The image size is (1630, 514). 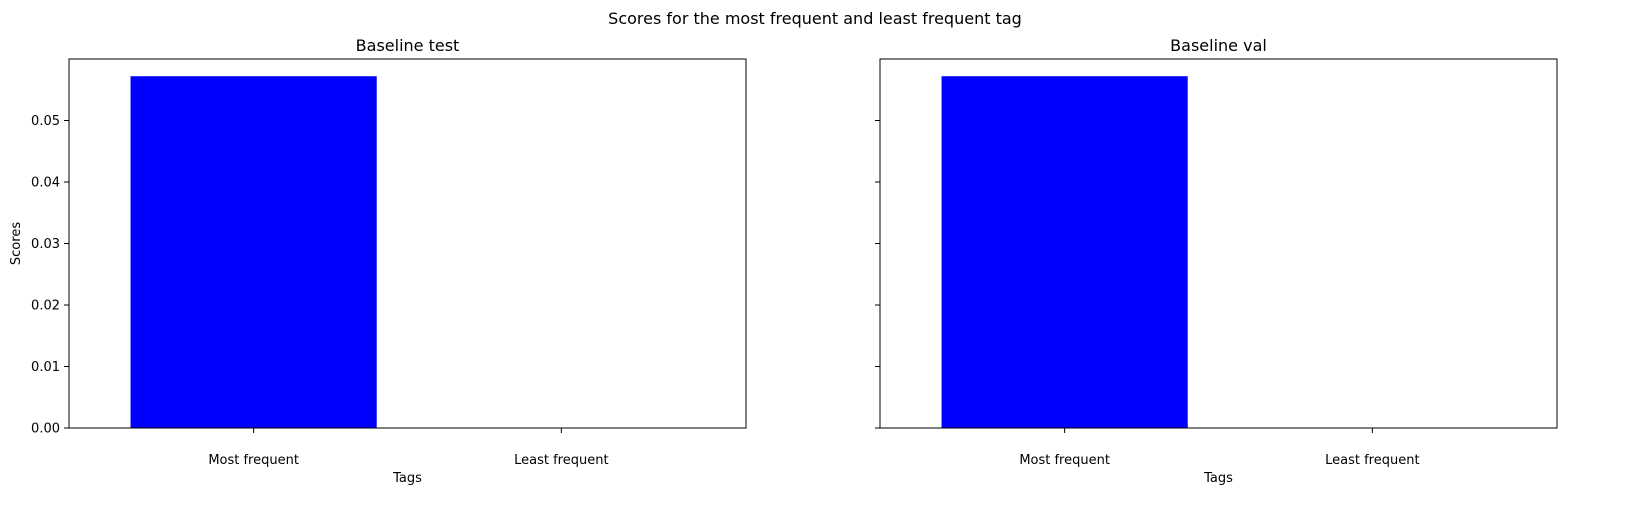 What do you see at coordinates (16, 243) in the screenshot?
I see `y-axis-label: Scores` at bounding box center [16, 243].